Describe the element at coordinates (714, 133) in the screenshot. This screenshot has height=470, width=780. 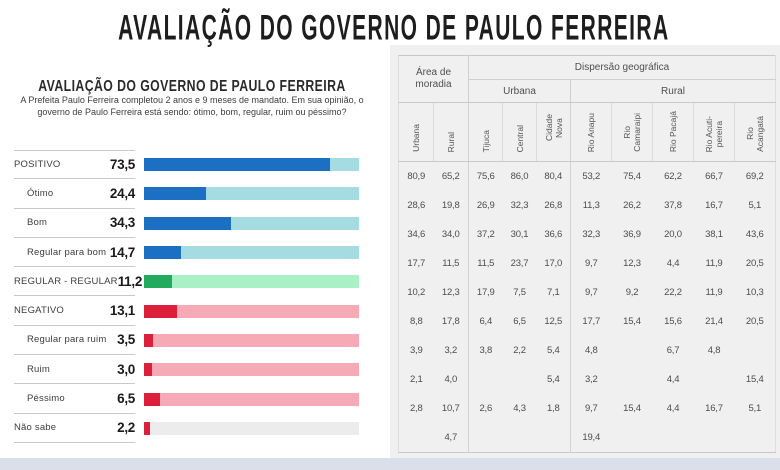
I see `column-header-label: Rio Acuti- pereira` at that location.